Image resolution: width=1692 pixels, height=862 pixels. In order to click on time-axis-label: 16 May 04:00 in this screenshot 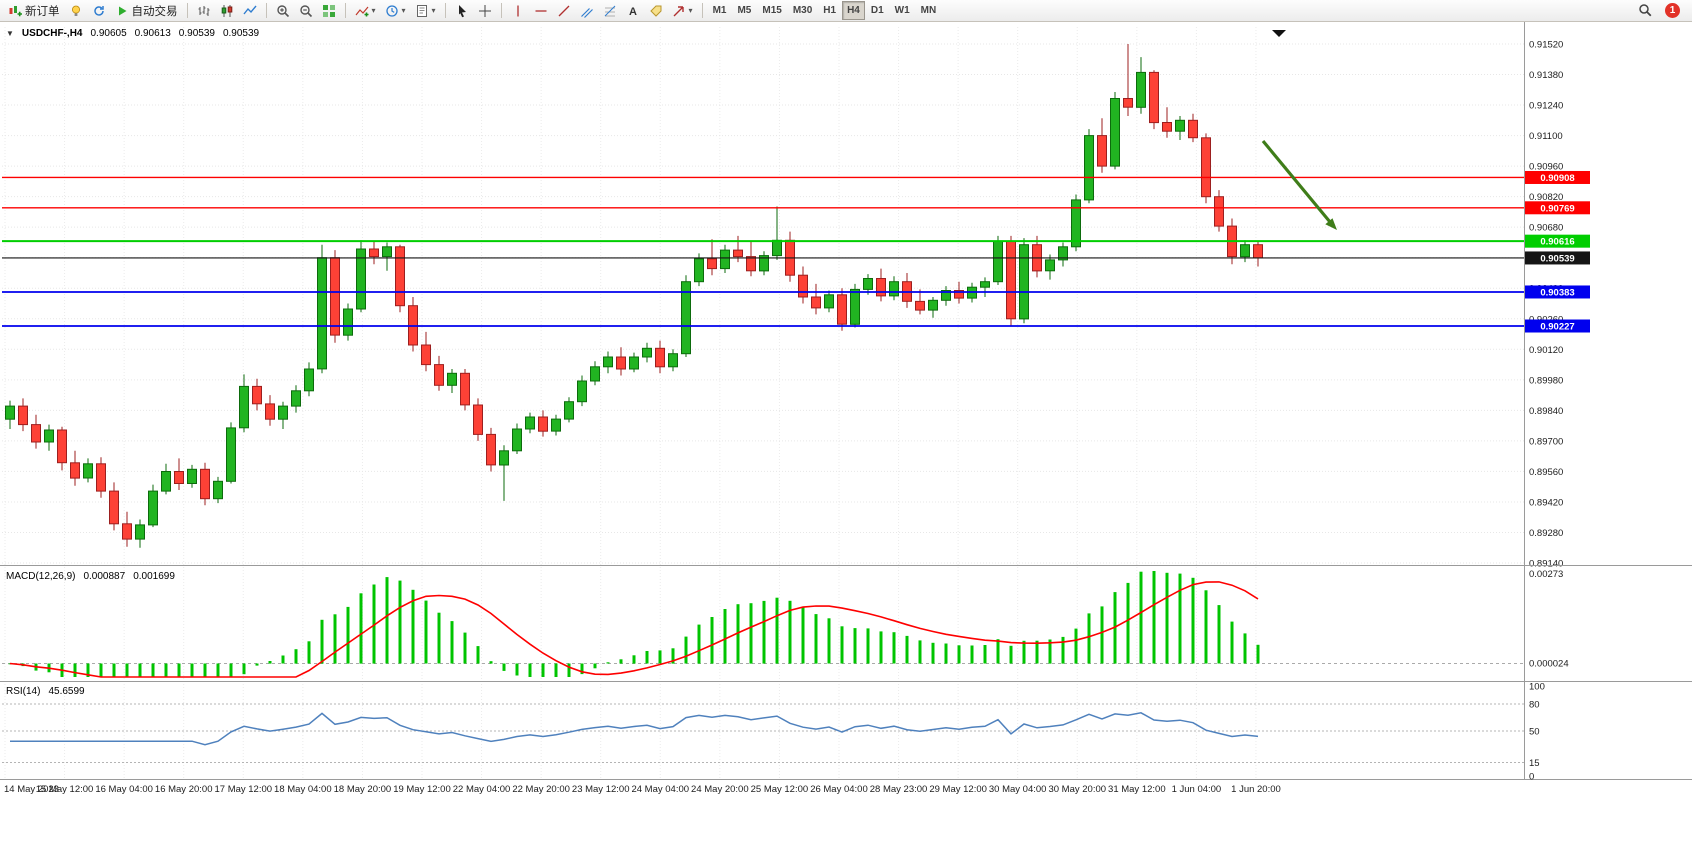, I will do `click(124, 789)`.